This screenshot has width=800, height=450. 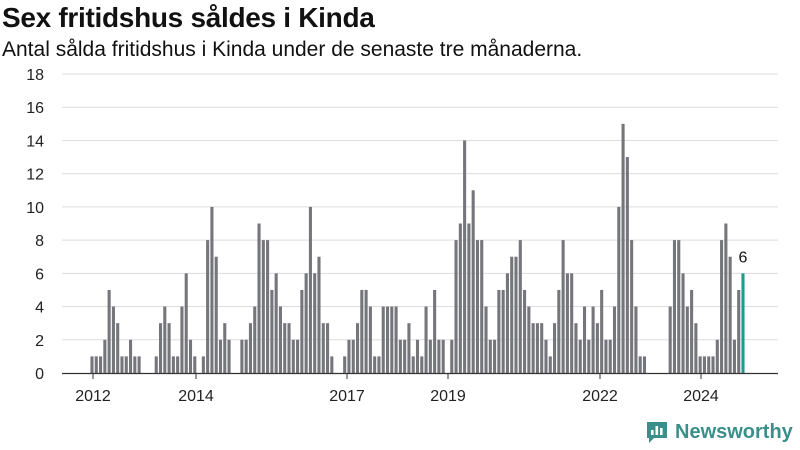 I want to click on y-tick-label: 14, so click(x=35, y=141).